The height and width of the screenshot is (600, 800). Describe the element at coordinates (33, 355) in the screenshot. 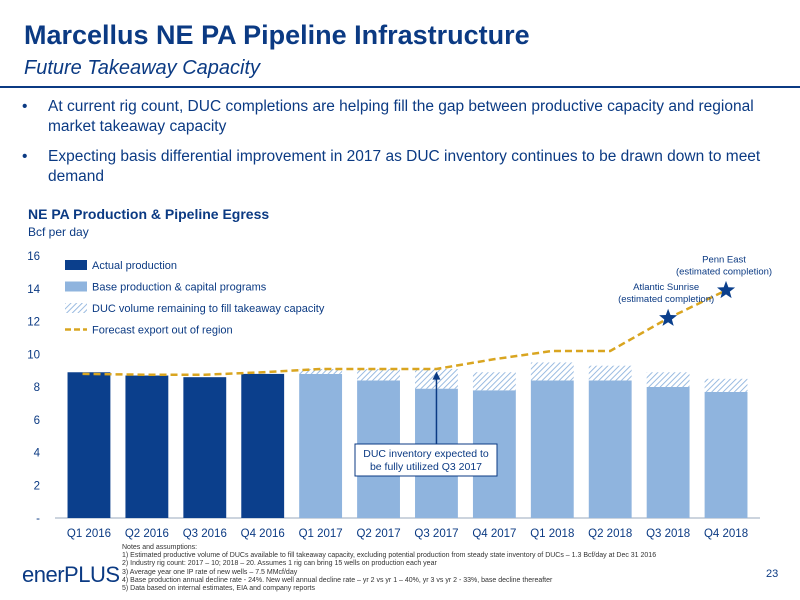

I see `y-tick-label: 10` at that location.